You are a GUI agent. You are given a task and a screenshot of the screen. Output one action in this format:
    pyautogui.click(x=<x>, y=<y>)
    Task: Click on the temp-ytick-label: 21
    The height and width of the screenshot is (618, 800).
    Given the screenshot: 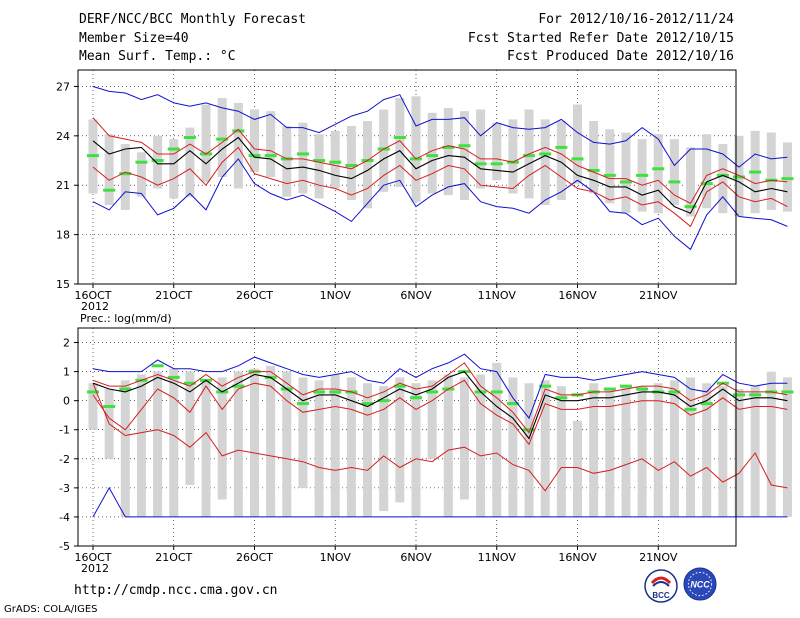 What is the action you would take?
    pyautogui.click(x=63, y=185)
    